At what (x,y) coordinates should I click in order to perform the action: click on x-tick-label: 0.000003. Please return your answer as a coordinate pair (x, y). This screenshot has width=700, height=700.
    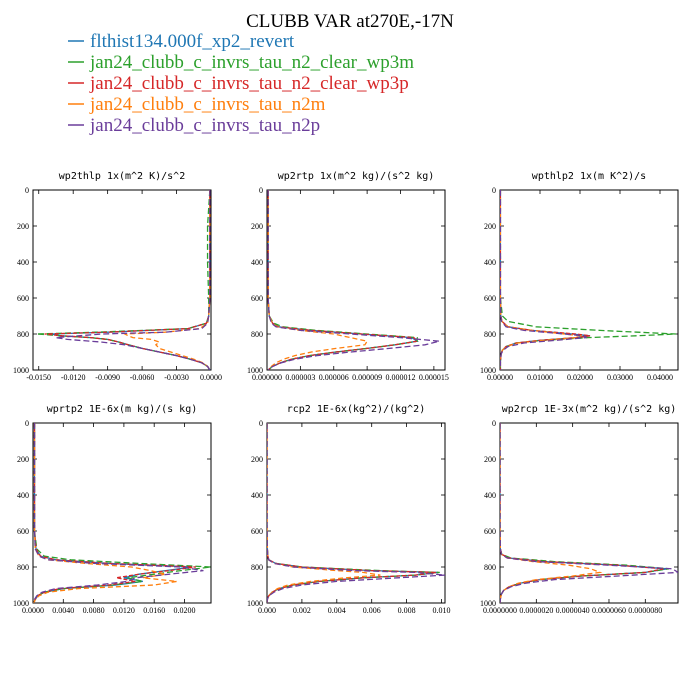
    Looking at the image, I should click on (300, 377).